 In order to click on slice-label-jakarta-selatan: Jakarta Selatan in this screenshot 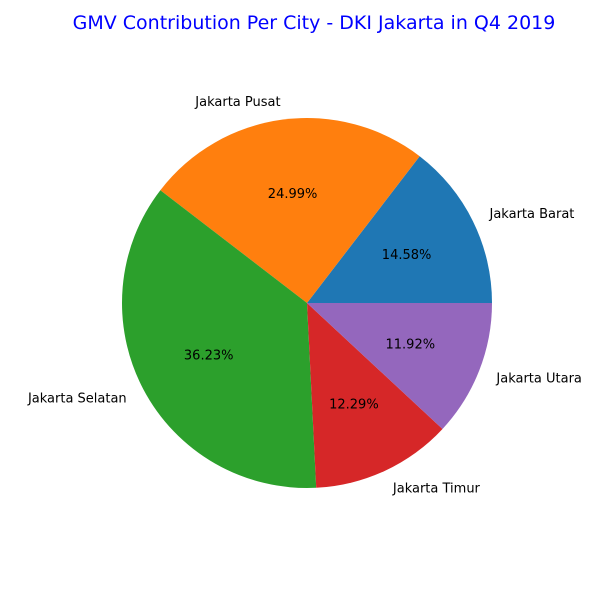, I will do `click(77, 398)`.